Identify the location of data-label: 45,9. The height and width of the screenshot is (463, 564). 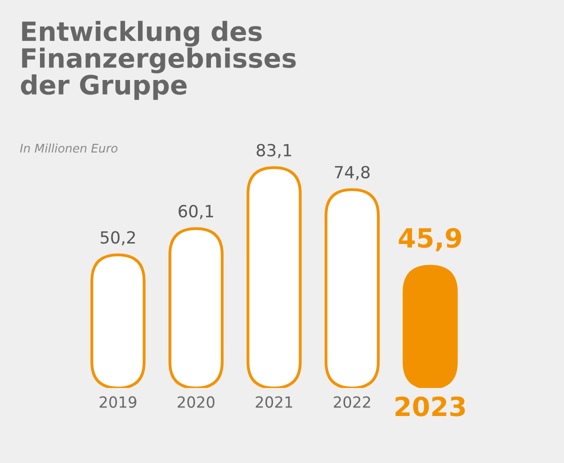
(430, 240).